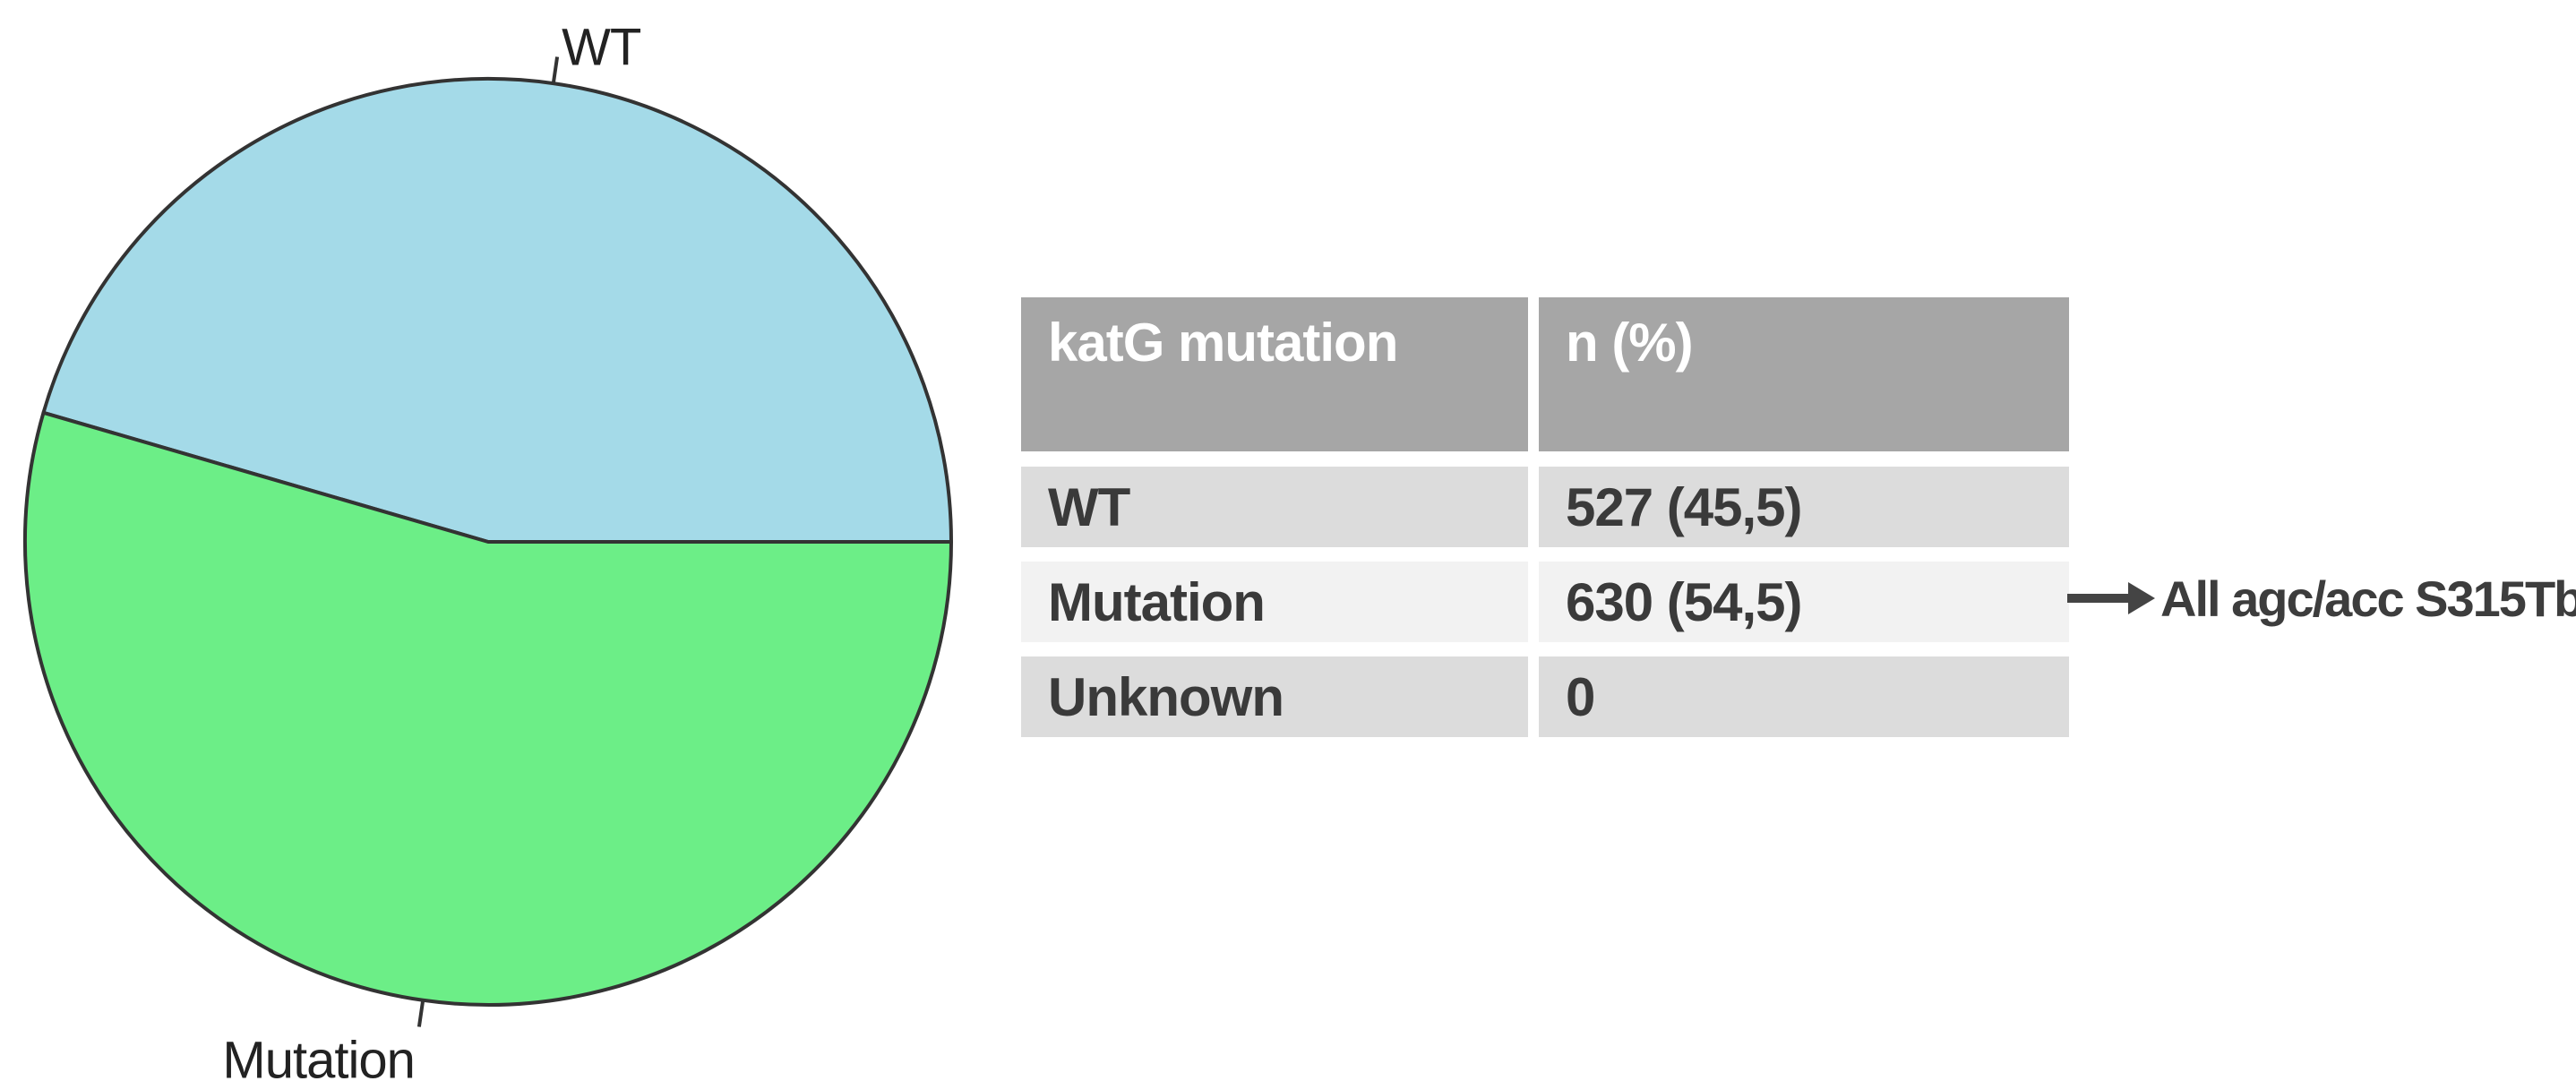 The width and height of the screenshot is (2576, 1081). I want to click on table-cell-label: WT, so click(1274, 507).